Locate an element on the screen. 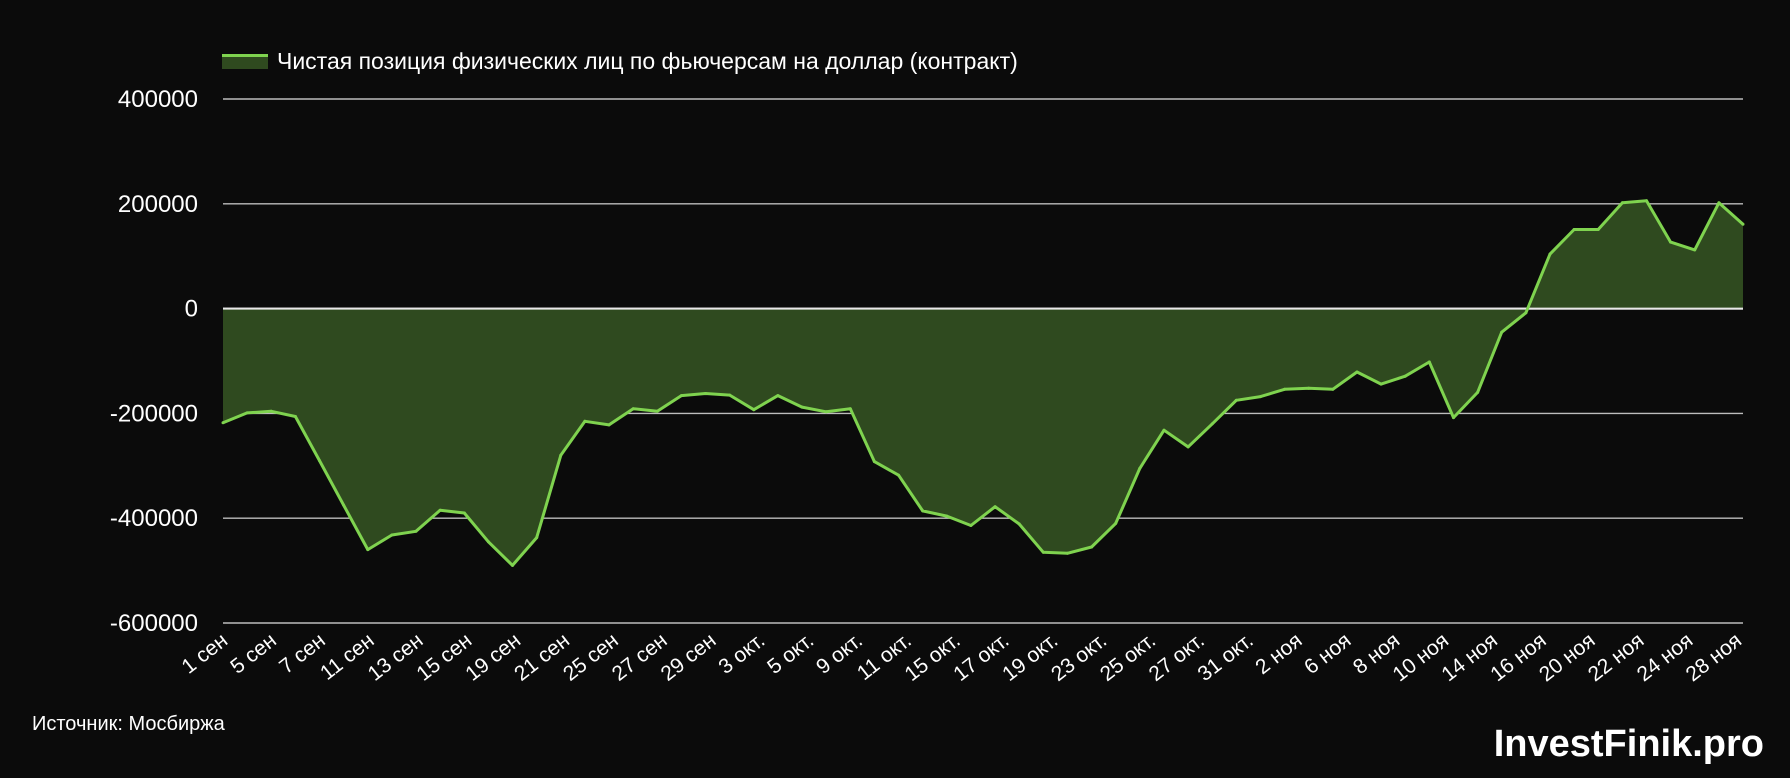 The image size is (1790, 778). x-tick-label: 31 окт. is located at coordinates (1226, 657).